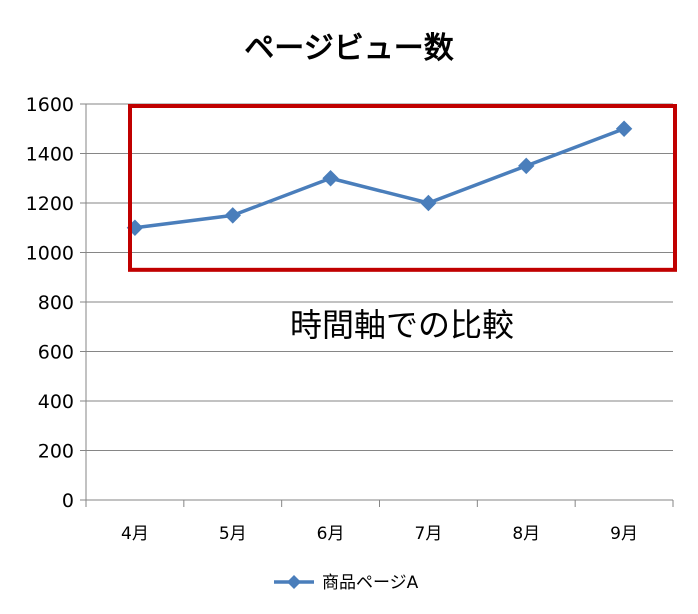 This screenshot has width=698, height=614. I want to click on y-tick-label: 1200, so click(50, 204).